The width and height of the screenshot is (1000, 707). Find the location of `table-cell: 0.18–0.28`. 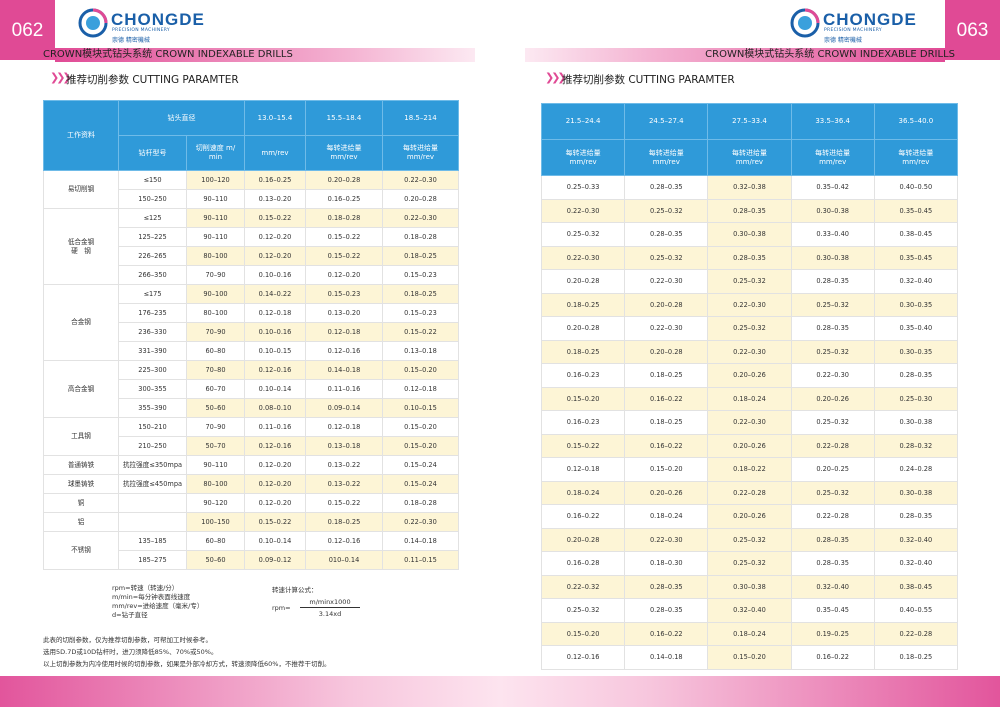

table-cell: 0.18–0.28 is located at coordinates (344, 218).